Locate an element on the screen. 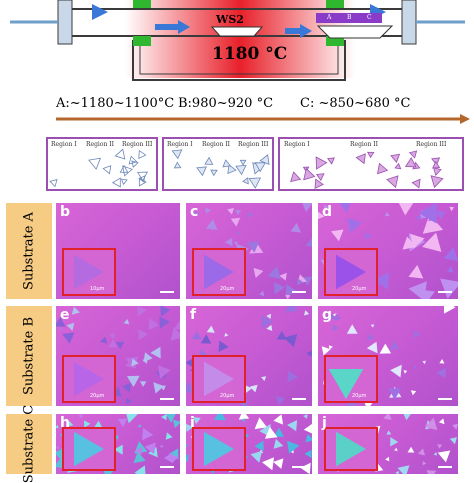 The image size is (474, 483). panel-letter: i is located at coordinates (192, 423).